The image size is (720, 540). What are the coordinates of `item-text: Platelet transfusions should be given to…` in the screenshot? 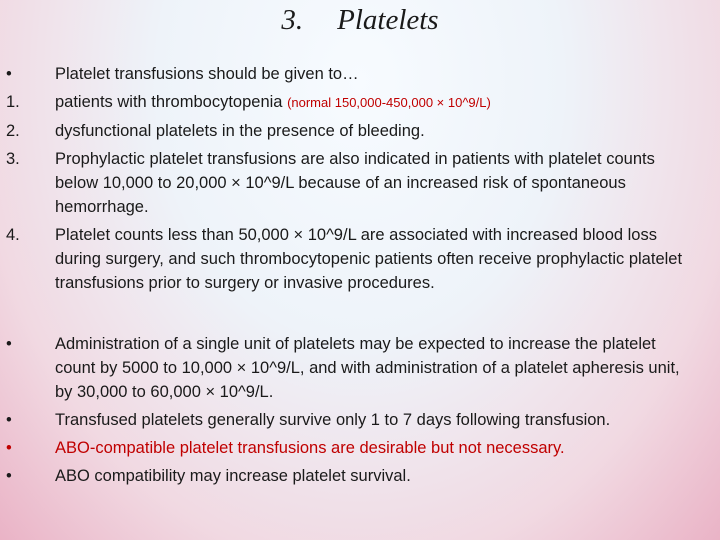 It's located at (207, 74).